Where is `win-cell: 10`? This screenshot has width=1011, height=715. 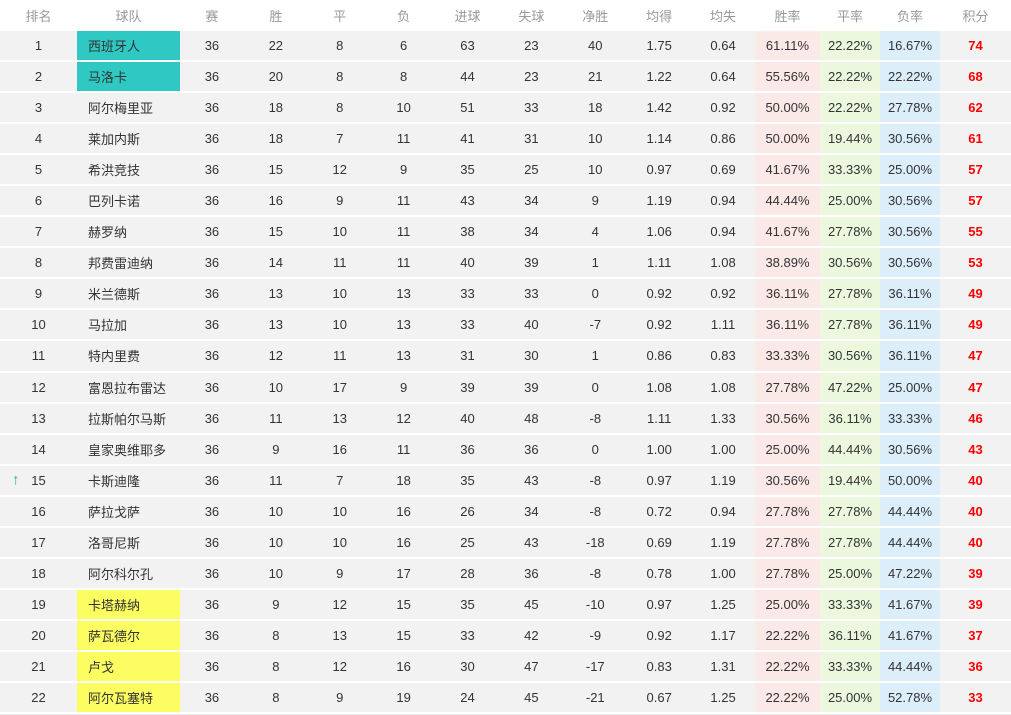
win-cell: 10 is located at coordinates (276, 511).